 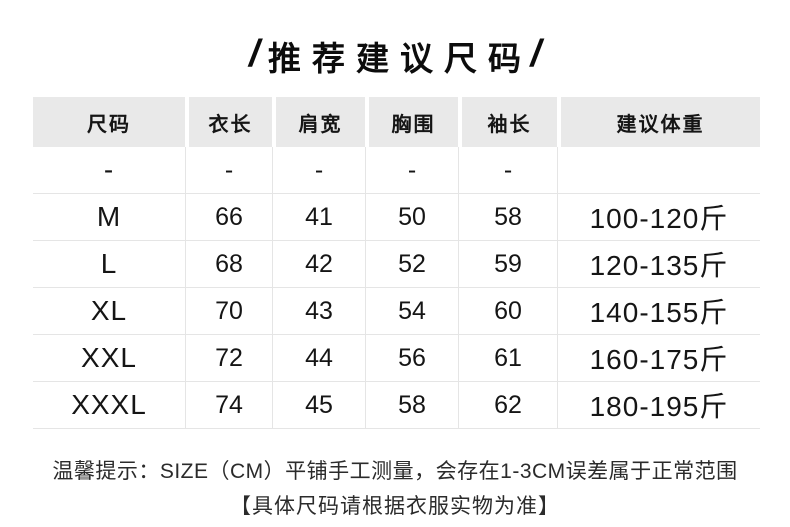 I want to click on table-cell: 66, so click(x=228, y=217).